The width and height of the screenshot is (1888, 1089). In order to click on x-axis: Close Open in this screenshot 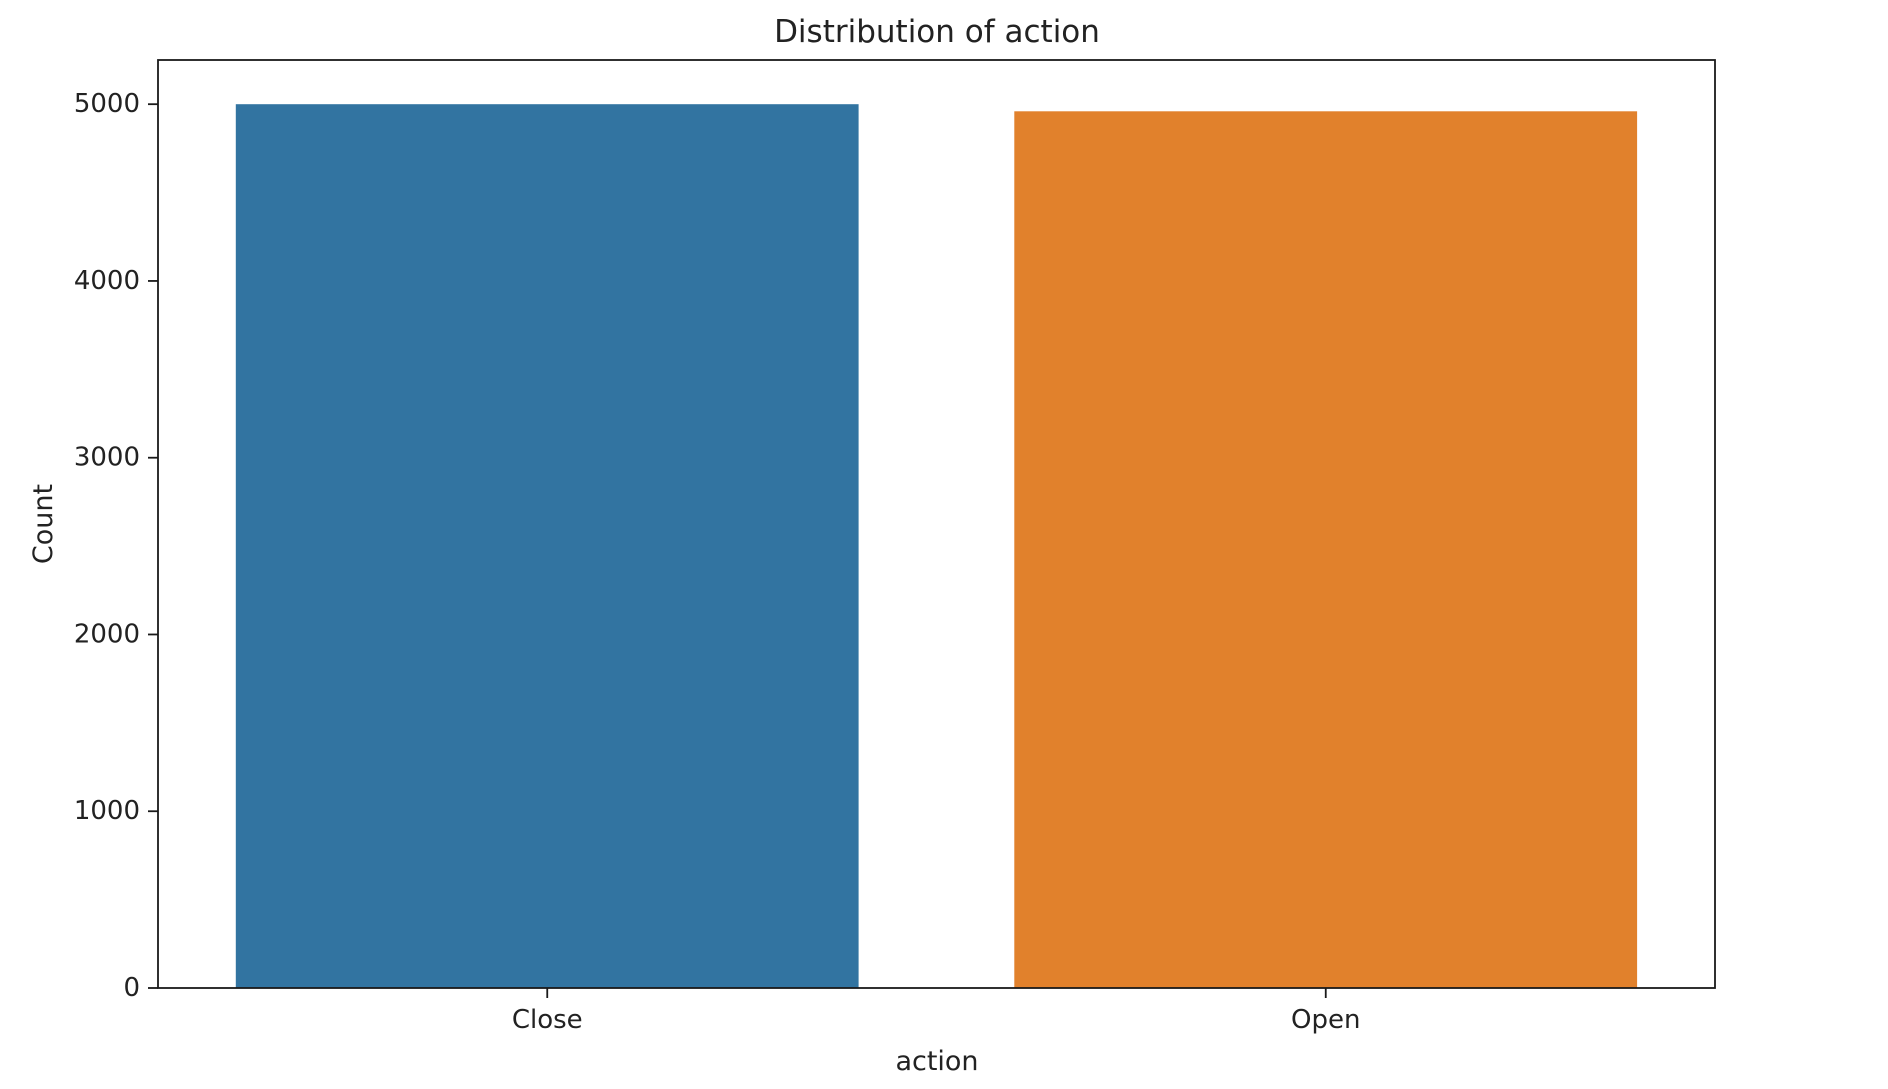, I will do `click(936, 1011)`.